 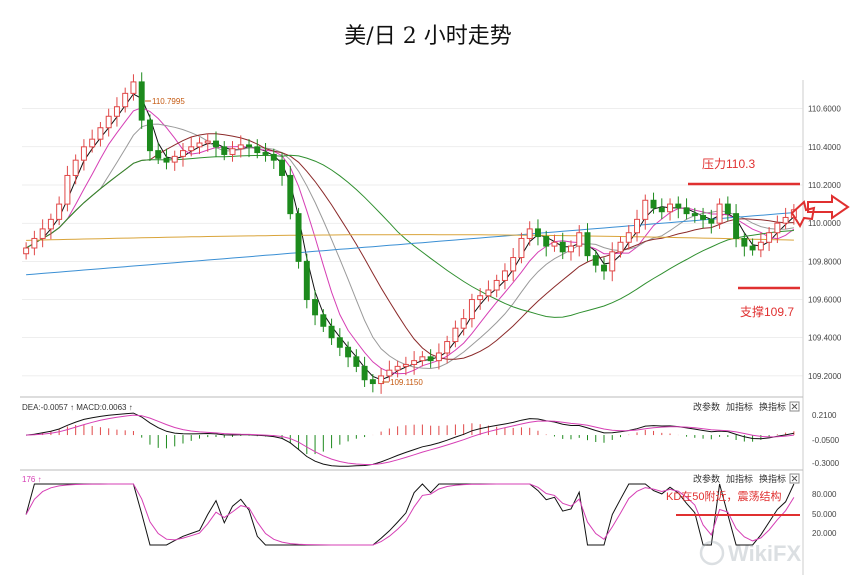 I want to click on kd-switch-indicator-button: 换指标, so click(x=772, y=478).